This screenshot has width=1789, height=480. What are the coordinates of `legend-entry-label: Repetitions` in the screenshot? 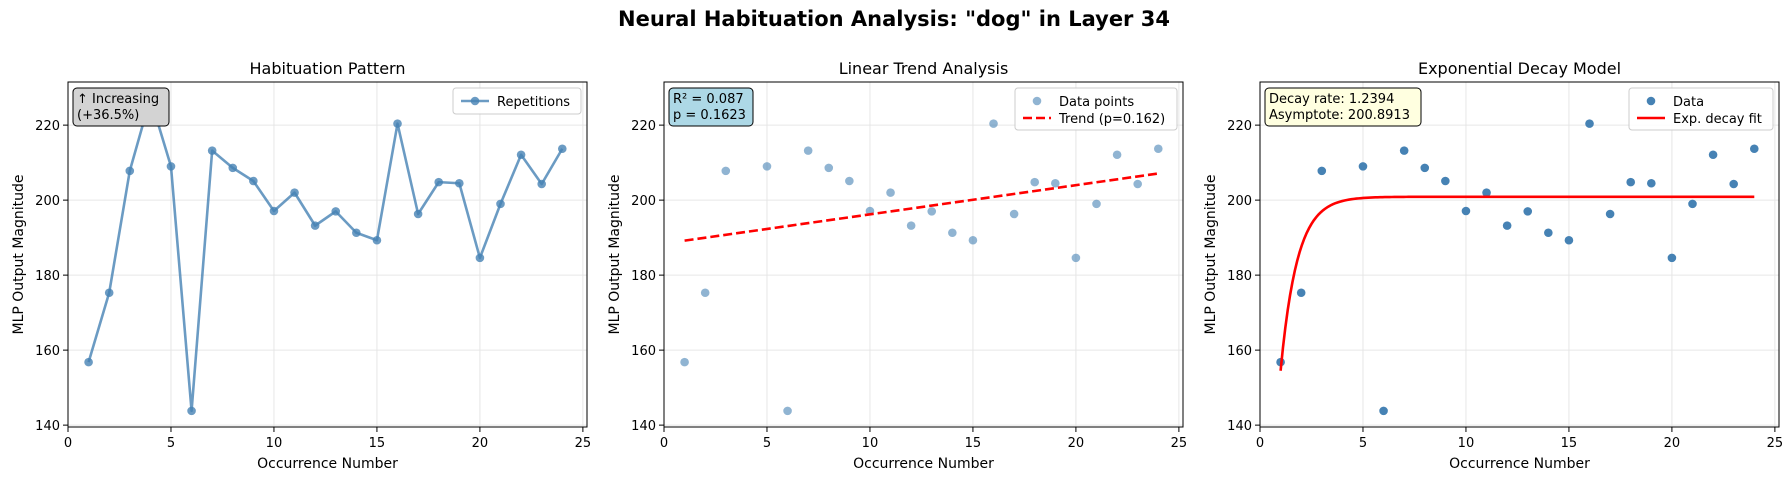 It's located at (533, 102).